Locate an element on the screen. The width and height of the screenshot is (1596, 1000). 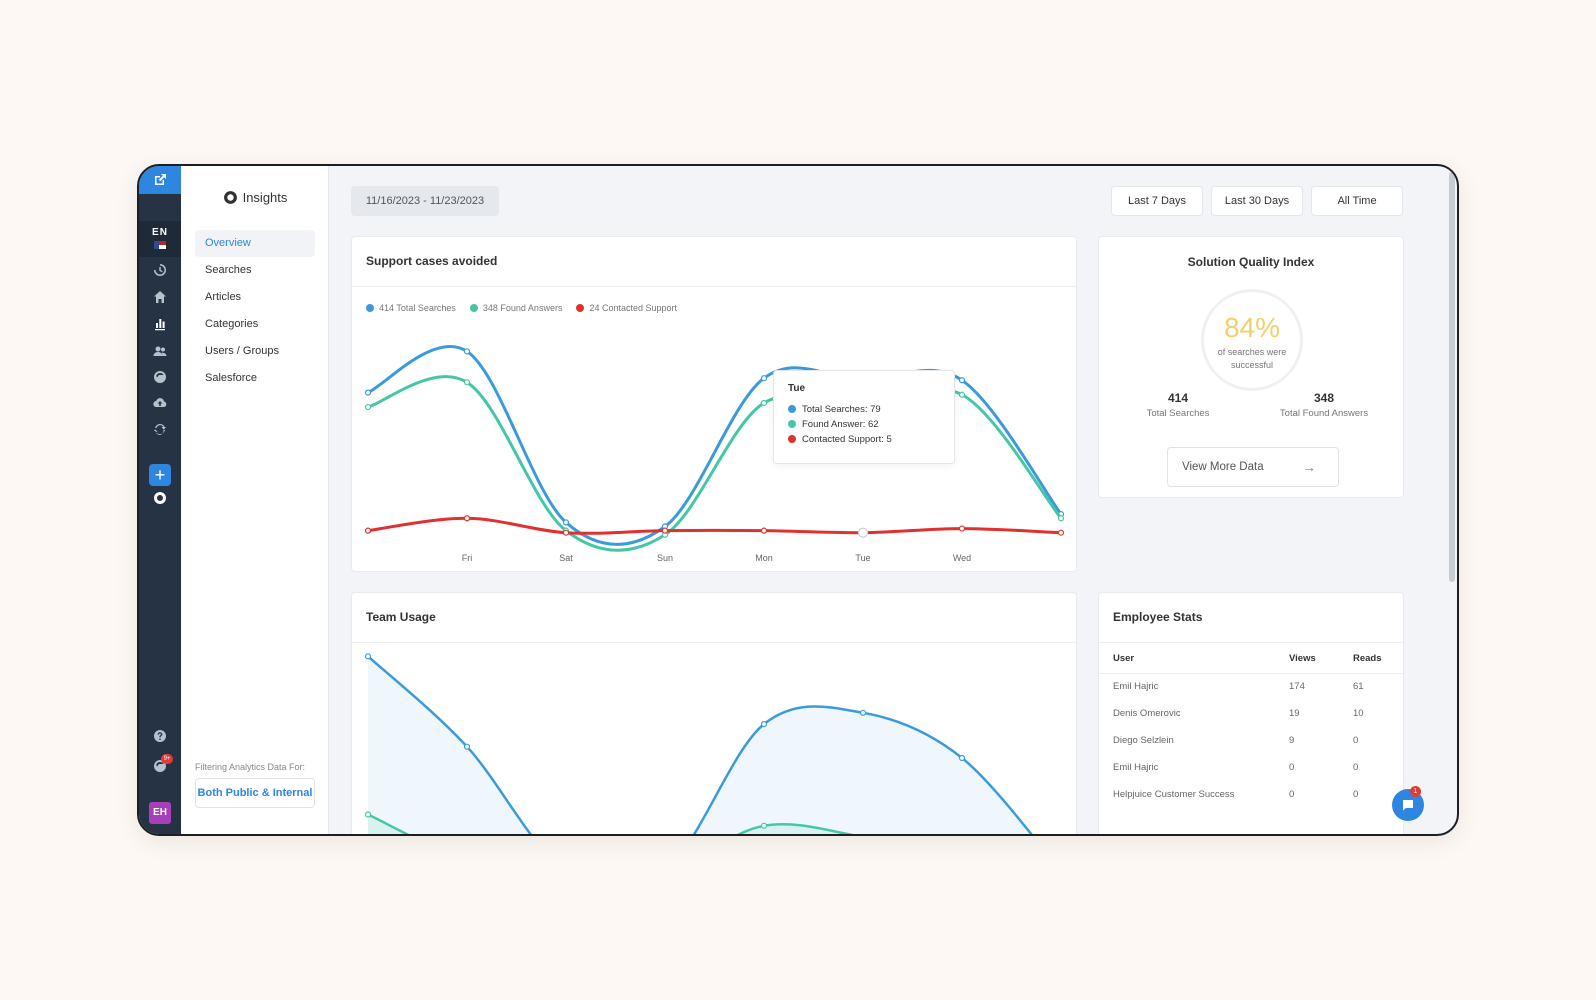
team-usage-area-chart is located at coordinates (715, 714).